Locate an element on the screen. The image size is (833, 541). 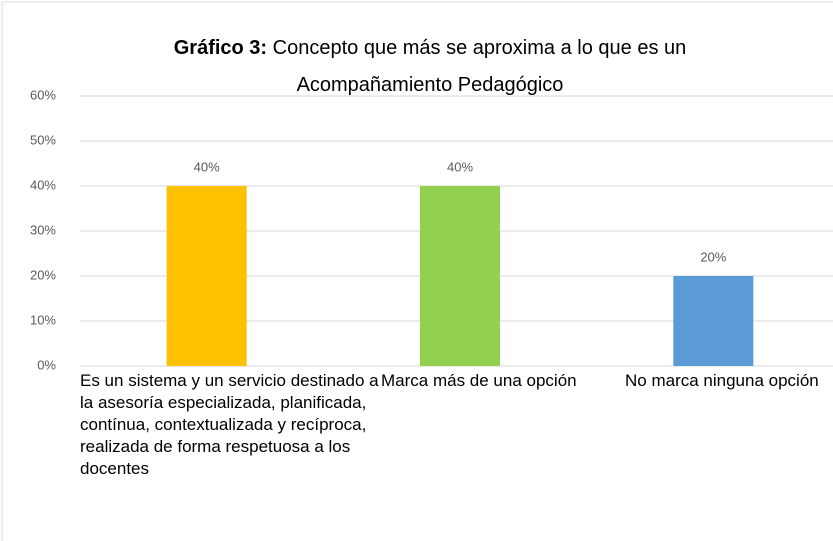
y-tick-label: 30% is located at coordinates (43, 229).